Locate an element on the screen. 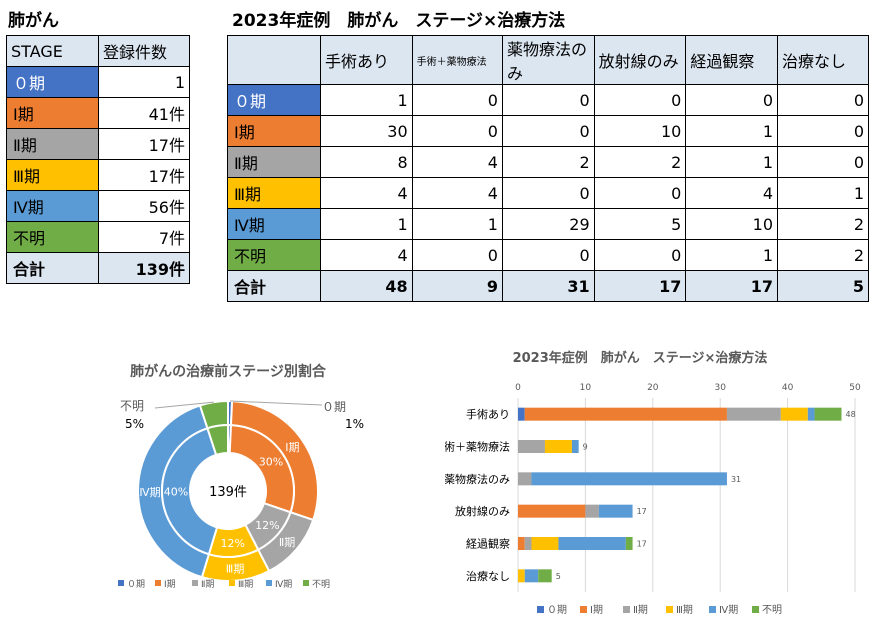 This screenshot has height=633, width=879. treatment-header: 放射線のみ is located at coordinates (640, 60).